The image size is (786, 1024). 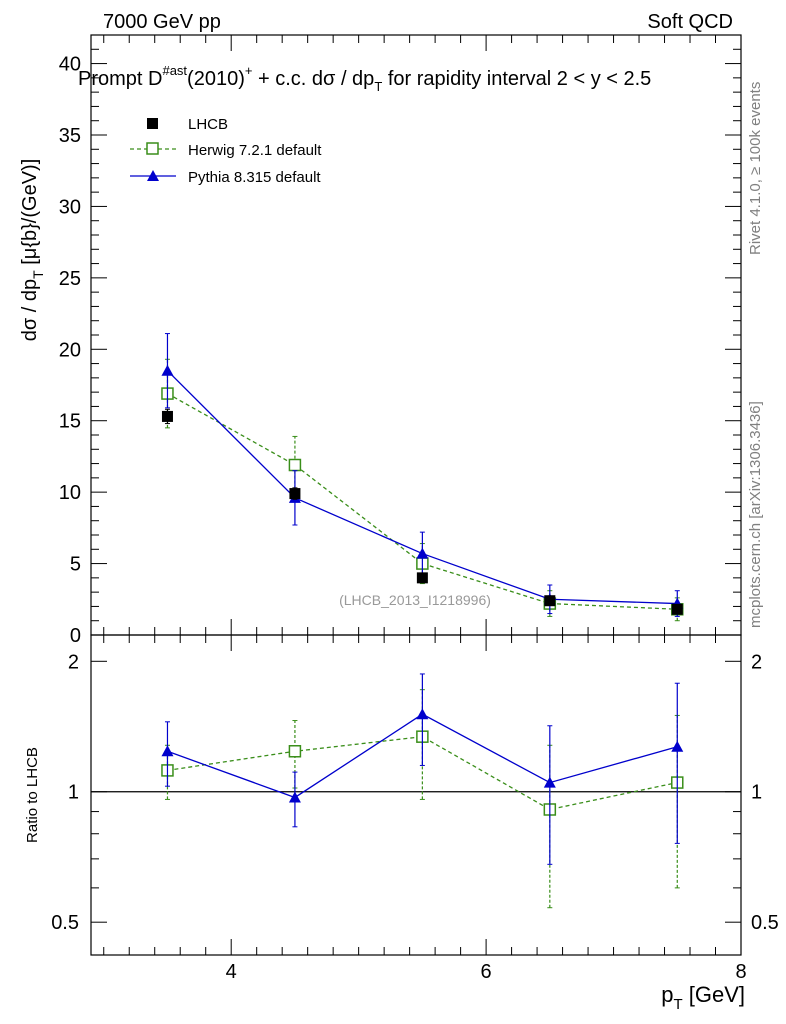 I want to click on x-tick-label: 6, so click(x=486, y=972).